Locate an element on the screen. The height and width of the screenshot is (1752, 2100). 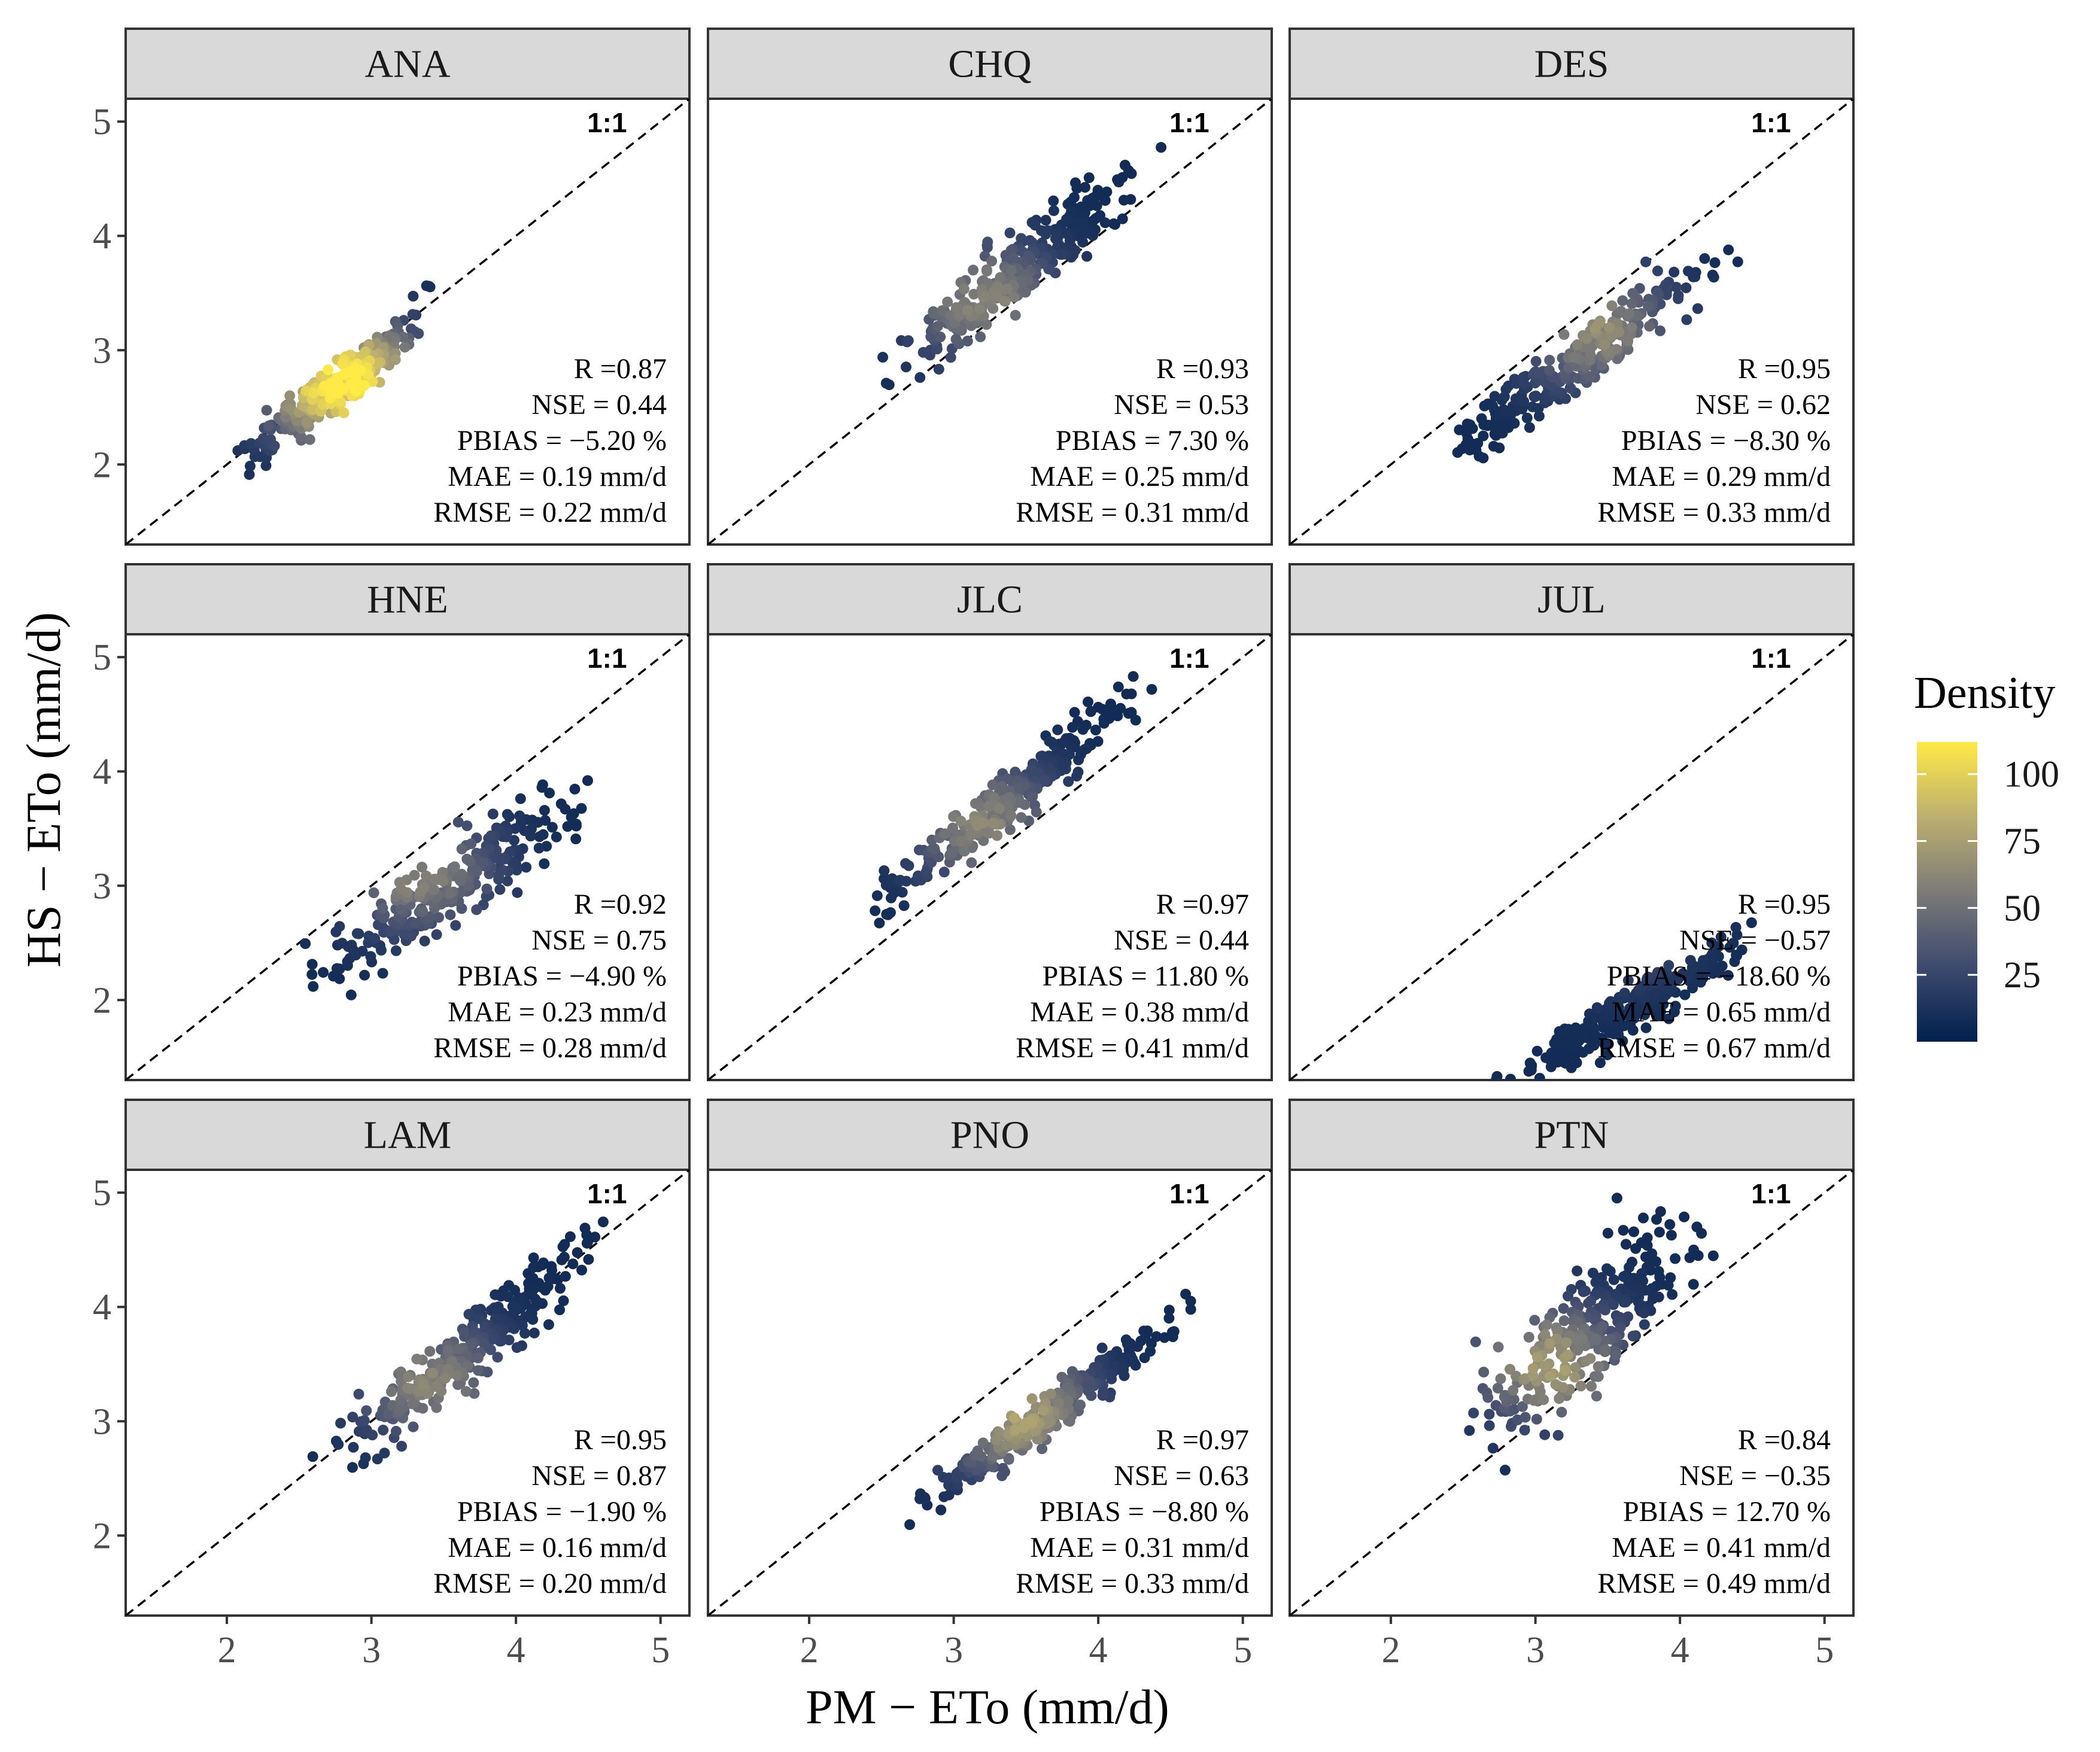
one-to-one-label: 1:1 is located at coordinates (1189, 122).